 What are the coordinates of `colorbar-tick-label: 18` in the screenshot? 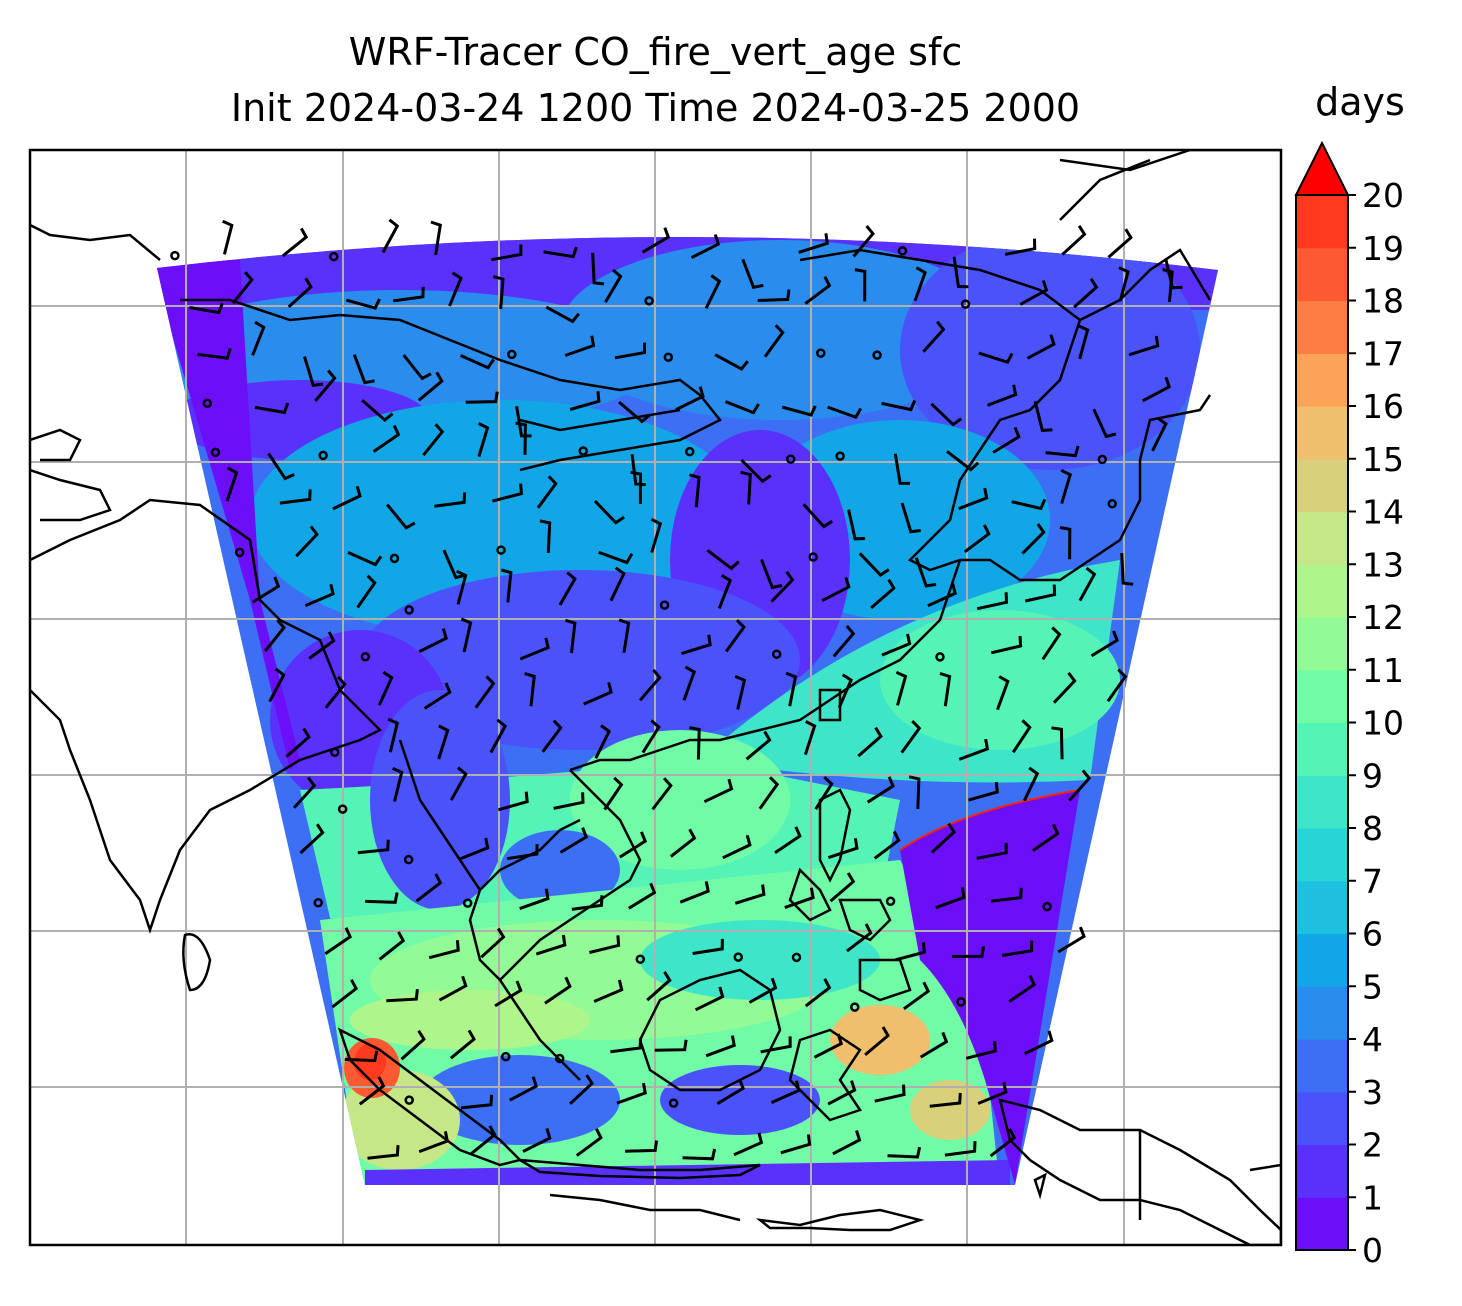 It's located at (1383, 301).